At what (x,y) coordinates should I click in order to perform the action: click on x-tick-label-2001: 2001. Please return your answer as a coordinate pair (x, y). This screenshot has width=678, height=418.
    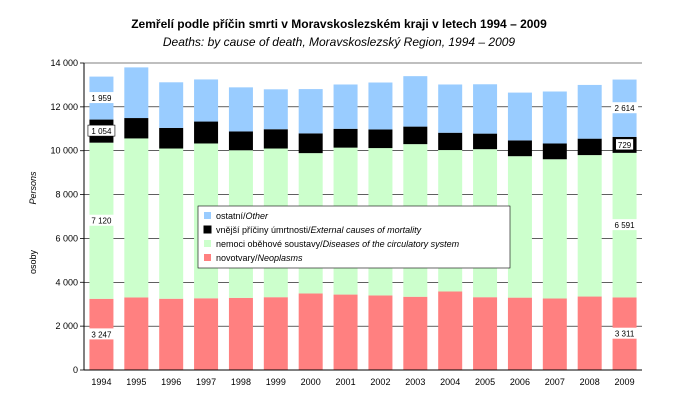
    Looking at the image, I should click on (346, 382).